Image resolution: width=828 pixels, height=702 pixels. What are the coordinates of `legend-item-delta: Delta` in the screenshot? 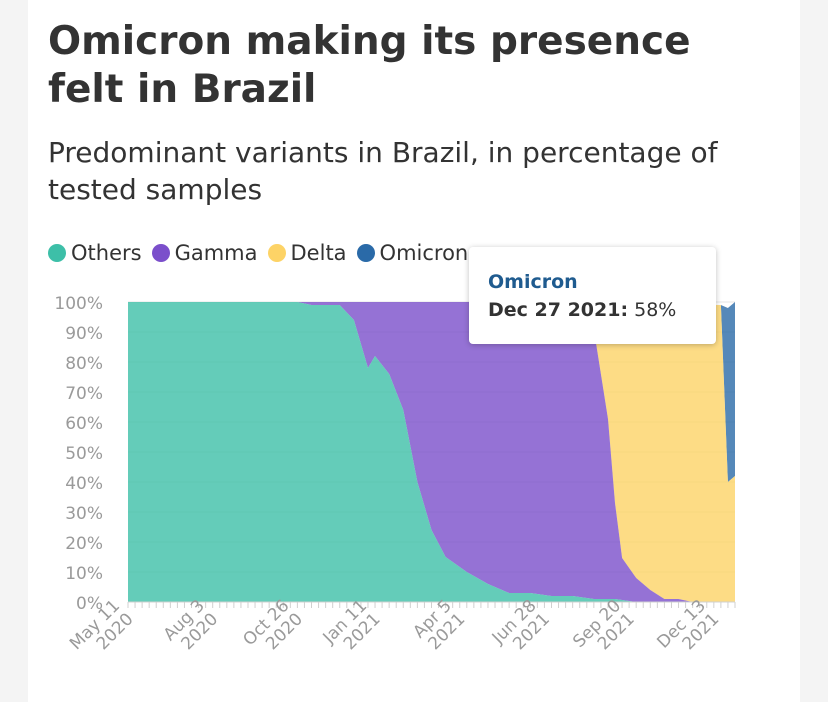 It's located at (307, 253).